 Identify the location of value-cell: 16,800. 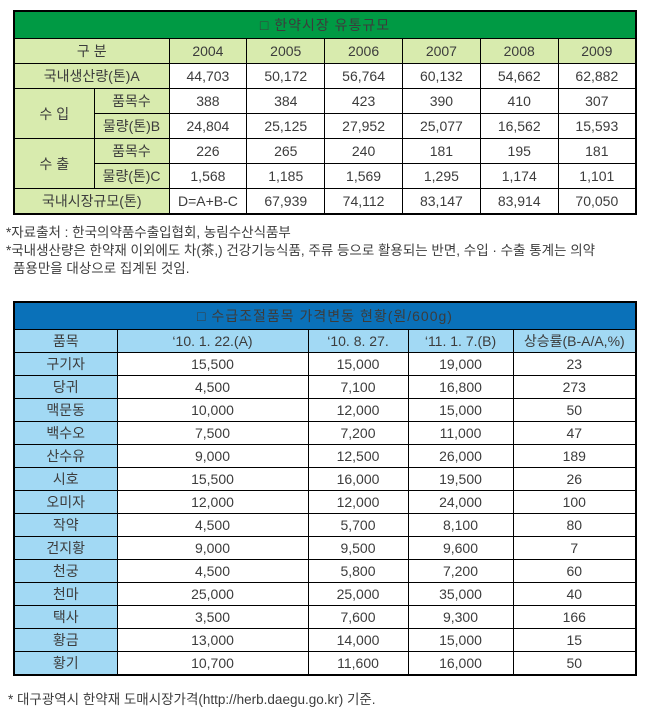
(460, 387).